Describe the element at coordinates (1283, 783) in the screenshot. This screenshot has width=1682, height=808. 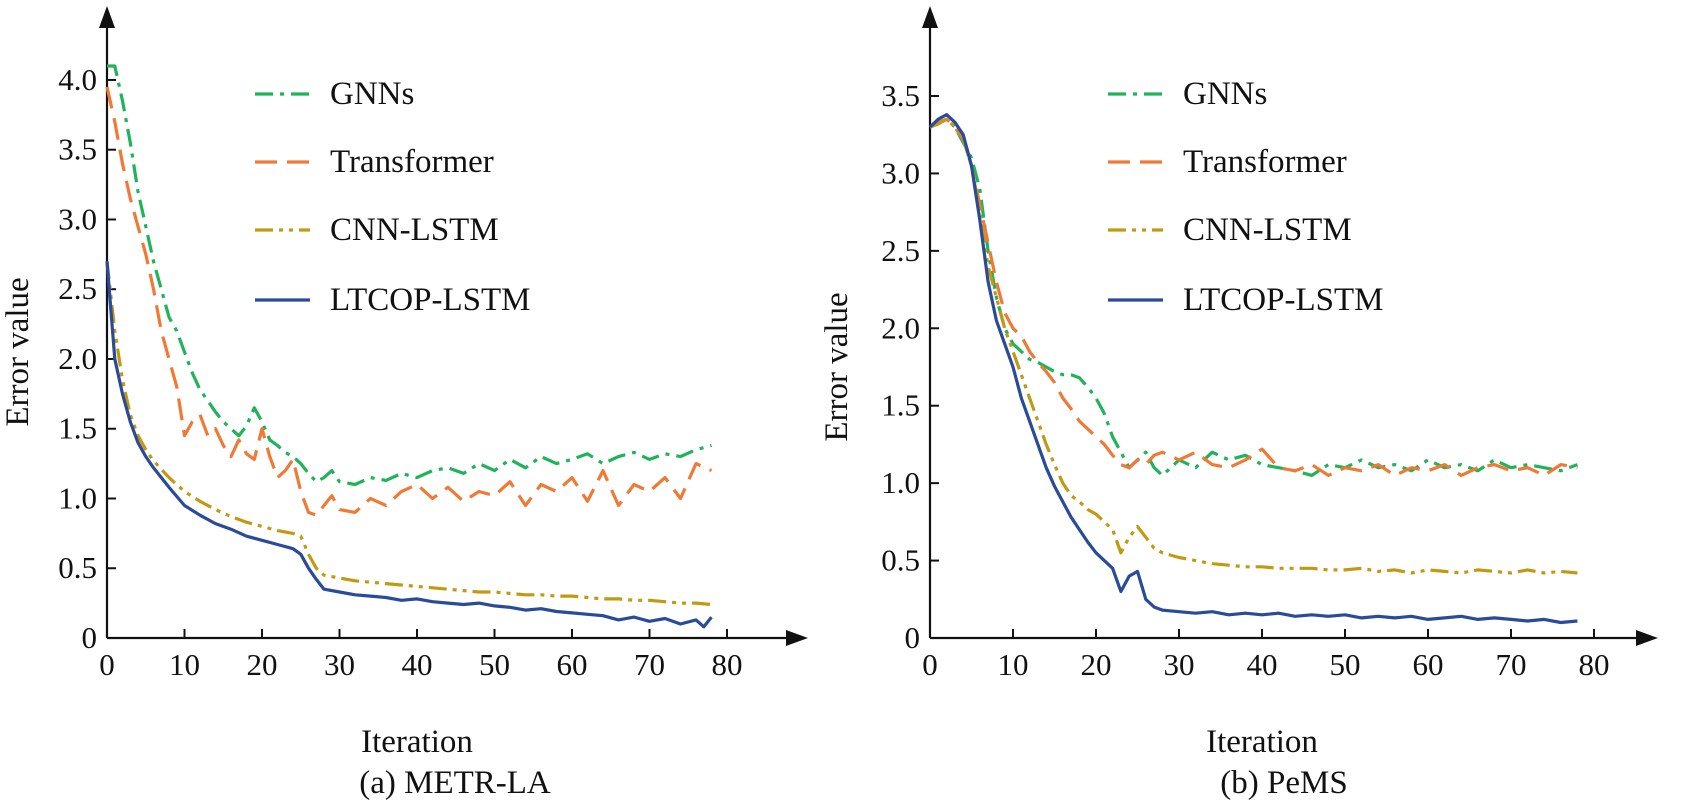
I see `panel-caption: (b) PeMS` at that location.